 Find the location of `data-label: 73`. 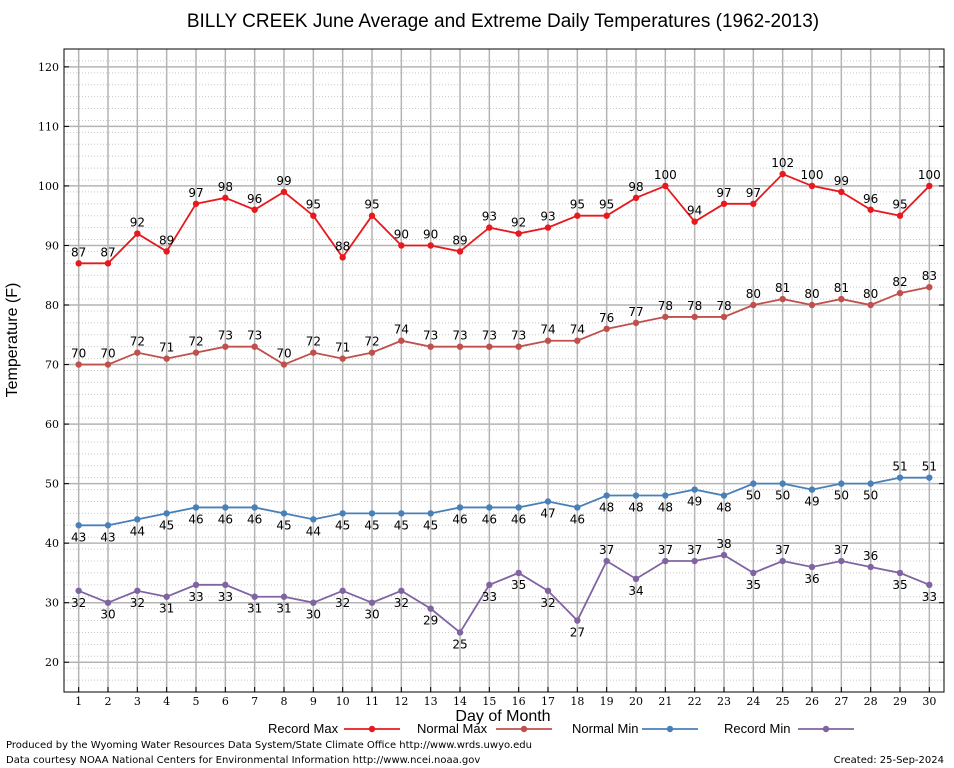

data-label: 73 is located at coordinates (430, 336).